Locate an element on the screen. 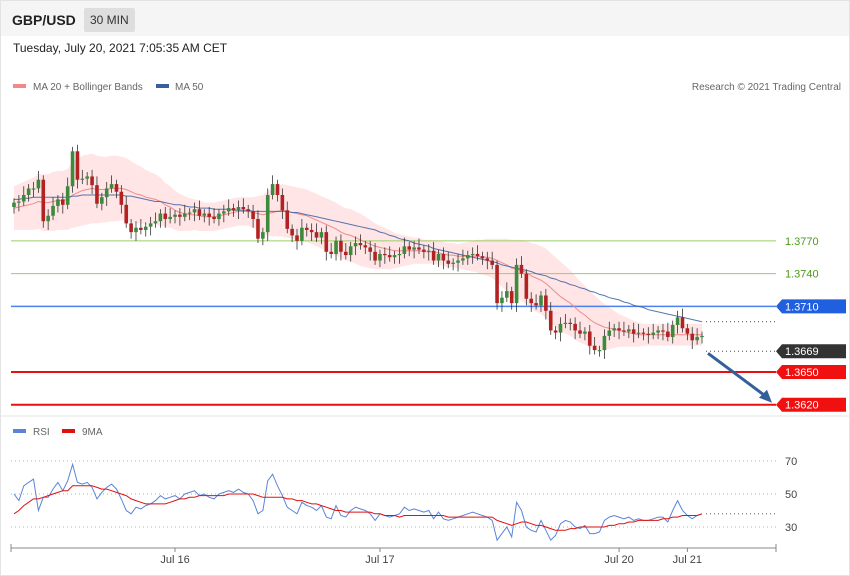 This screenshot has height=576, width=850. rsi-line is located at coordinates (358, 502).